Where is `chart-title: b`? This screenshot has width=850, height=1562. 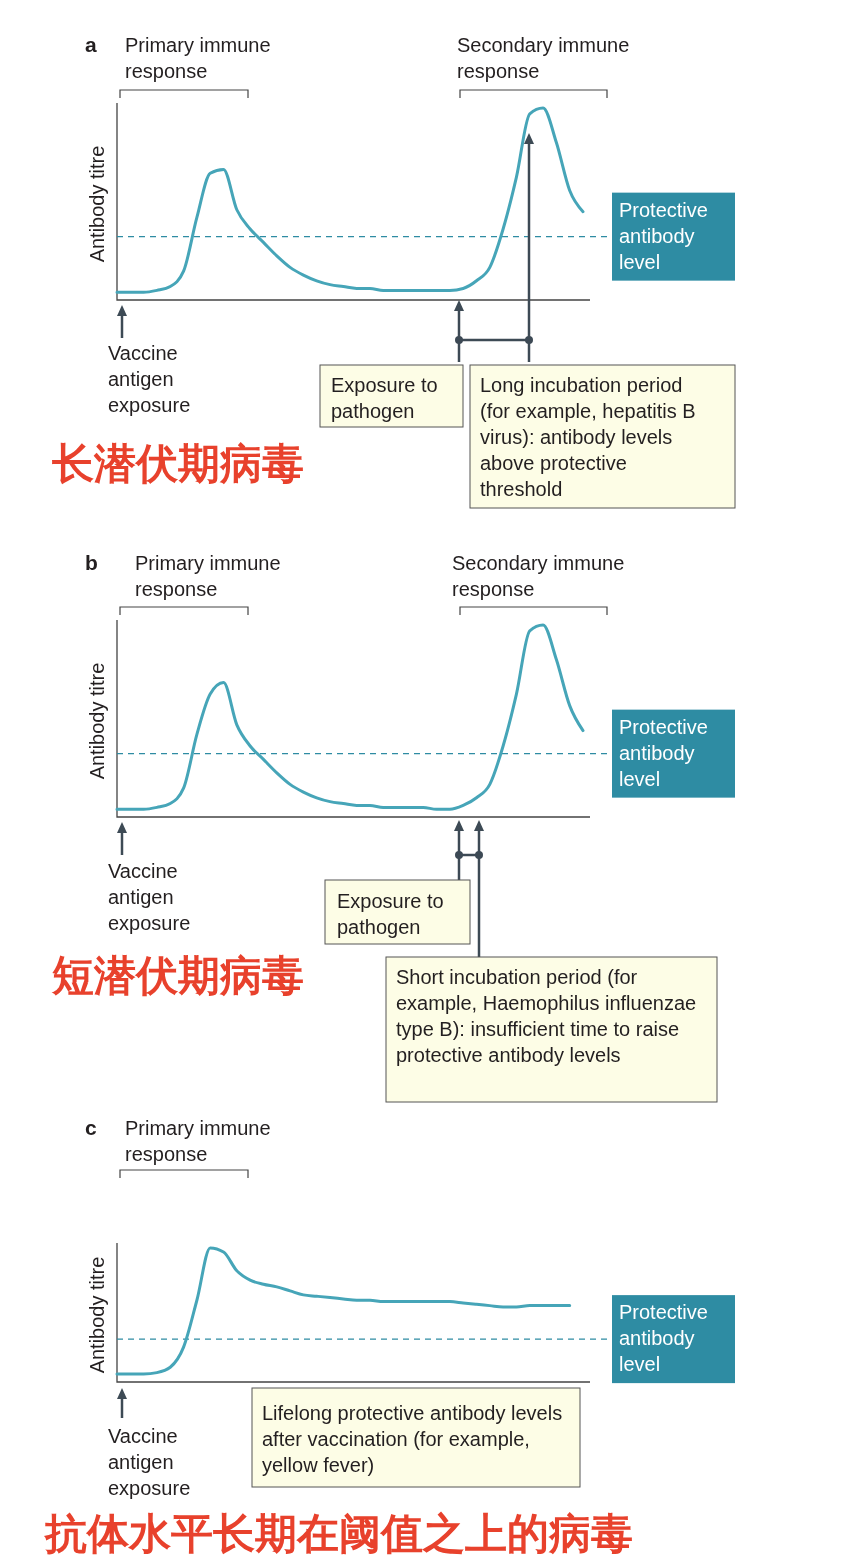 chart-title: b is located at coordinates (91, 562).